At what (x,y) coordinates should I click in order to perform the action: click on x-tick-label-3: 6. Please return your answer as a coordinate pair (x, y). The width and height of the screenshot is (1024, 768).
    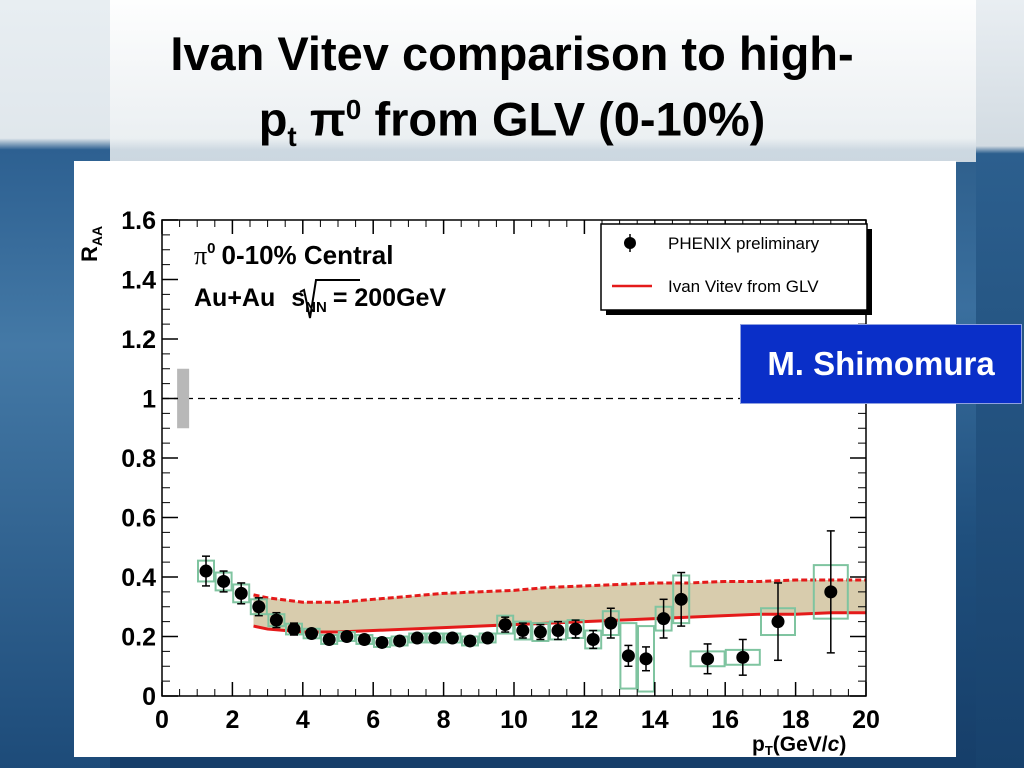
    Looking at the image, I should click on (373, 720).